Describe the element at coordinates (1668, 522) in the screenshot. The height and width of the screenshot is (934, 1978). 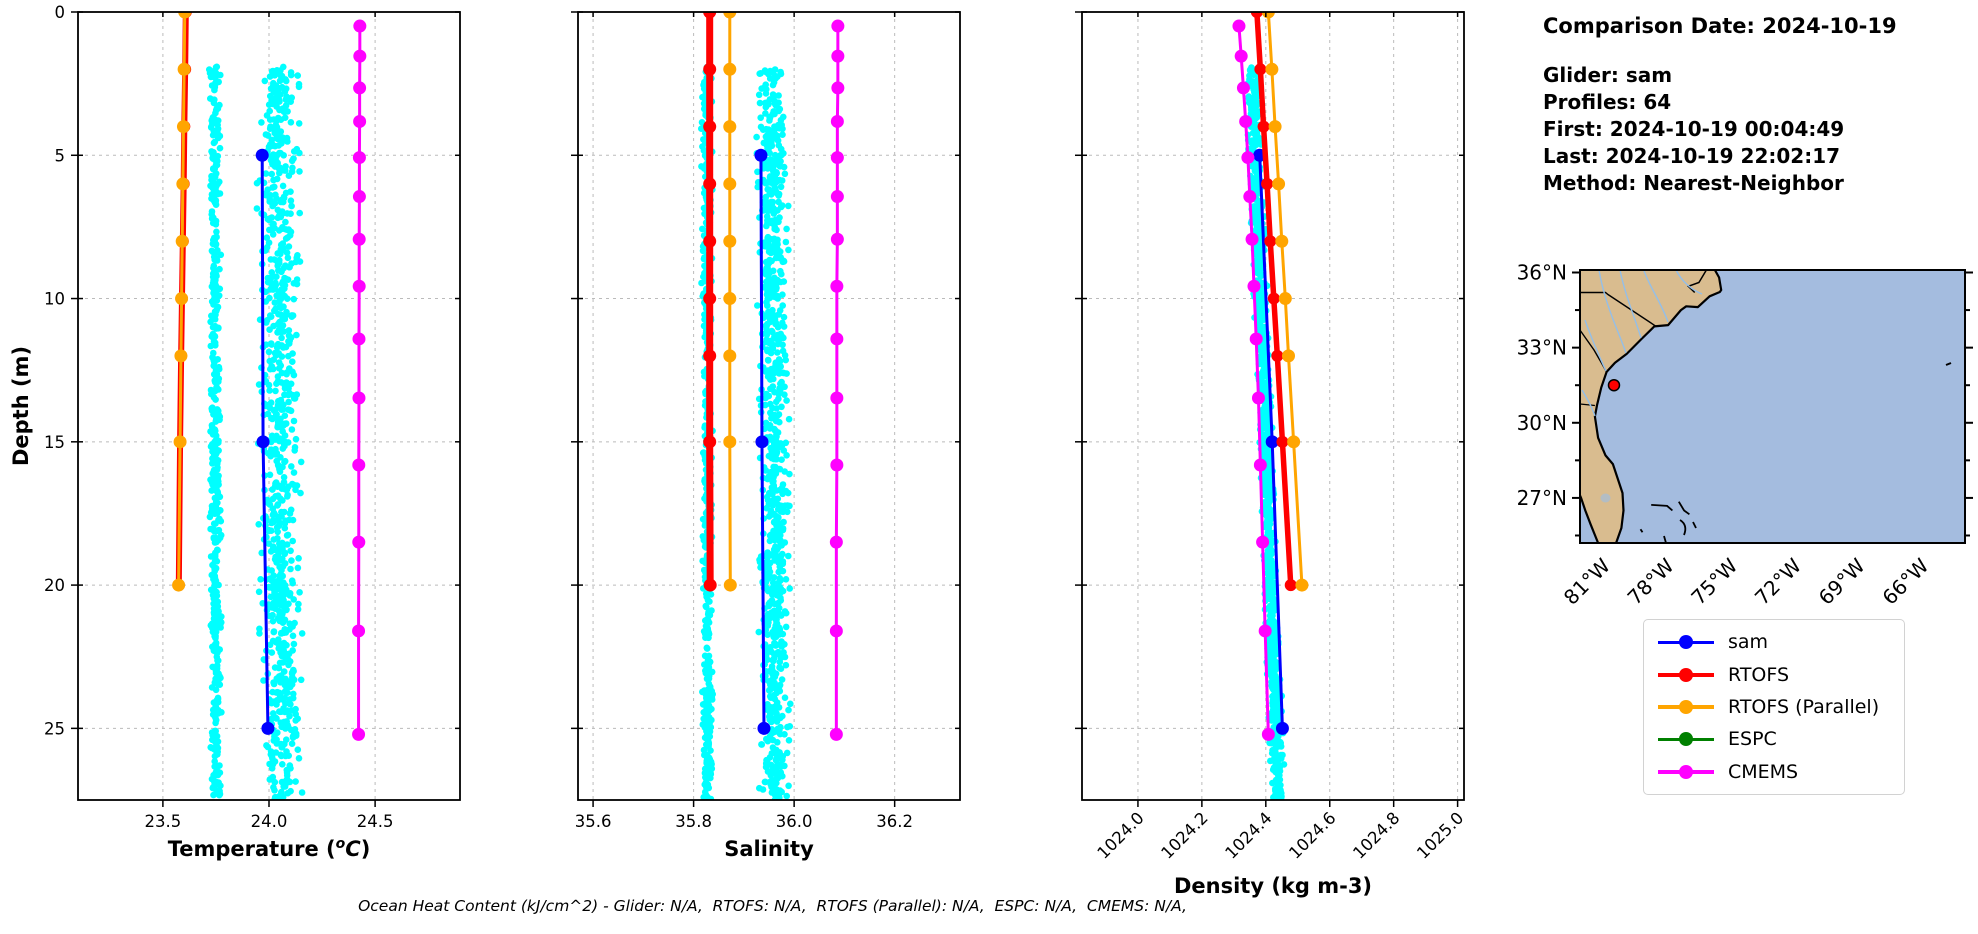
I see `map-islands-bahamas` at that location.